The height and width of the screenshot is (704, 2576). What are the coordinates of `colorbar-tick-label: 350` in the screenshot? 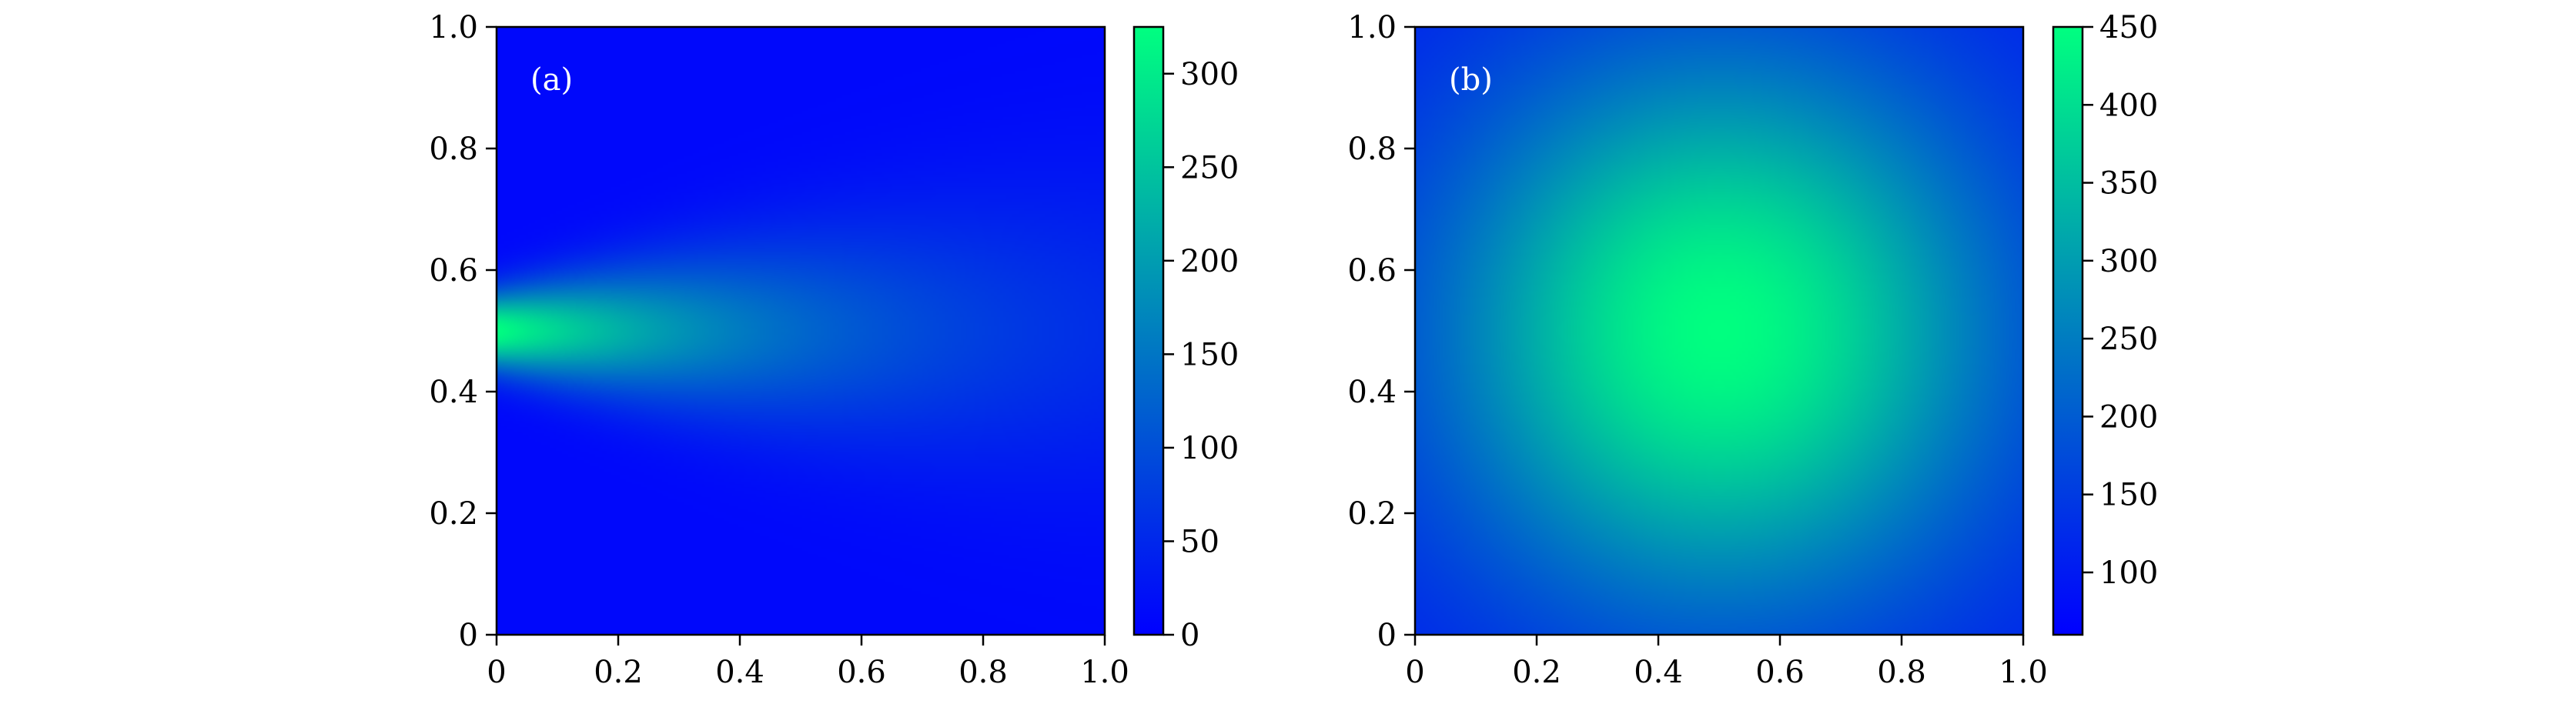 It's located at (2128, 184).